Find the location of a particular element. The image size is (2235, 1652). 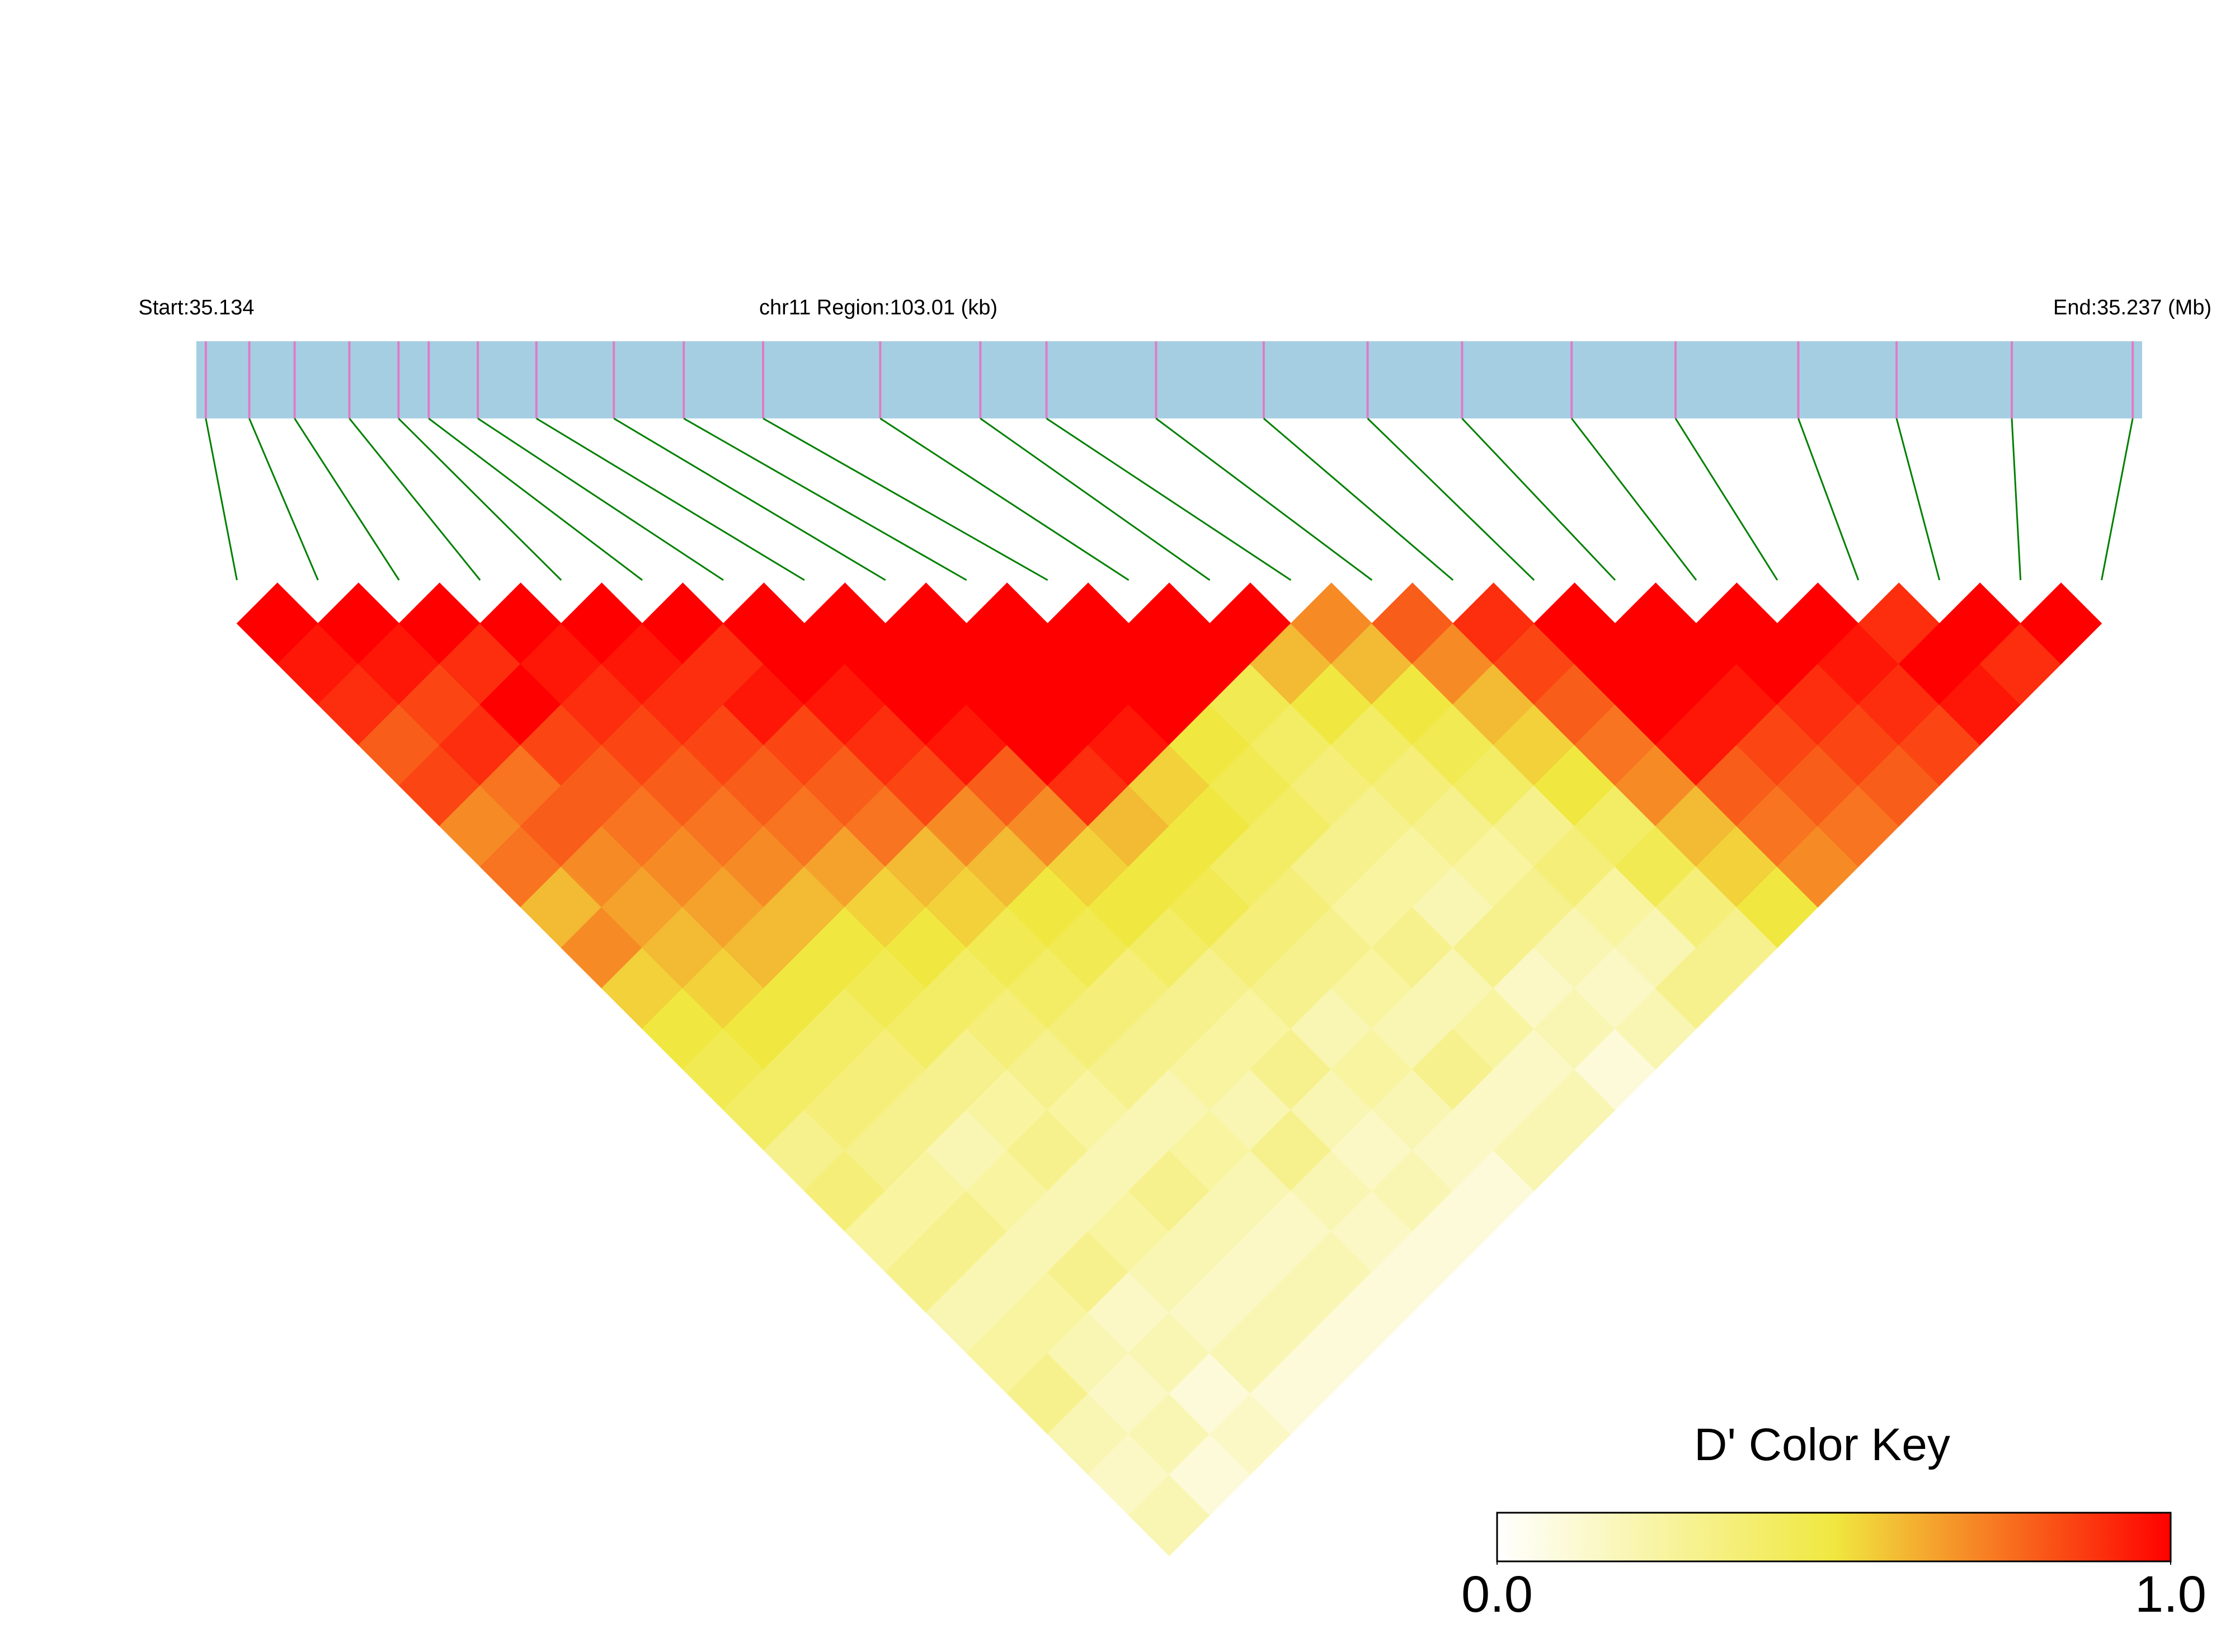

color-key-label: 0.0 is located at coordinates (1497, 1595).